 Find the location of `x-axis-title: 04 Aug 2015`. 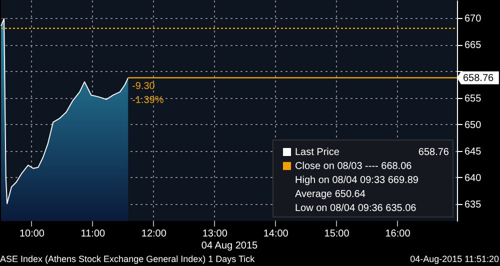

x-axis-title: 04 Aug 2015 is located at coordinates (229, 246).